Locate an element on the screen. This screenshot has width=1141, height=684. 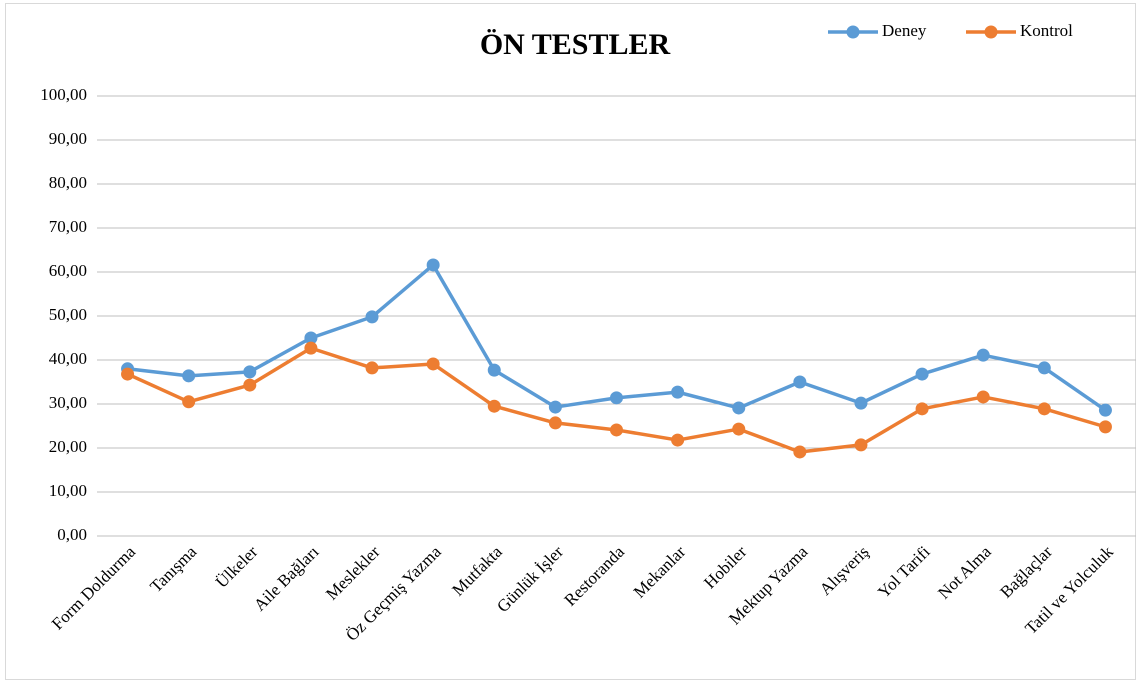
y-tick-label: 20,00 is located at coordinates (68, 446).